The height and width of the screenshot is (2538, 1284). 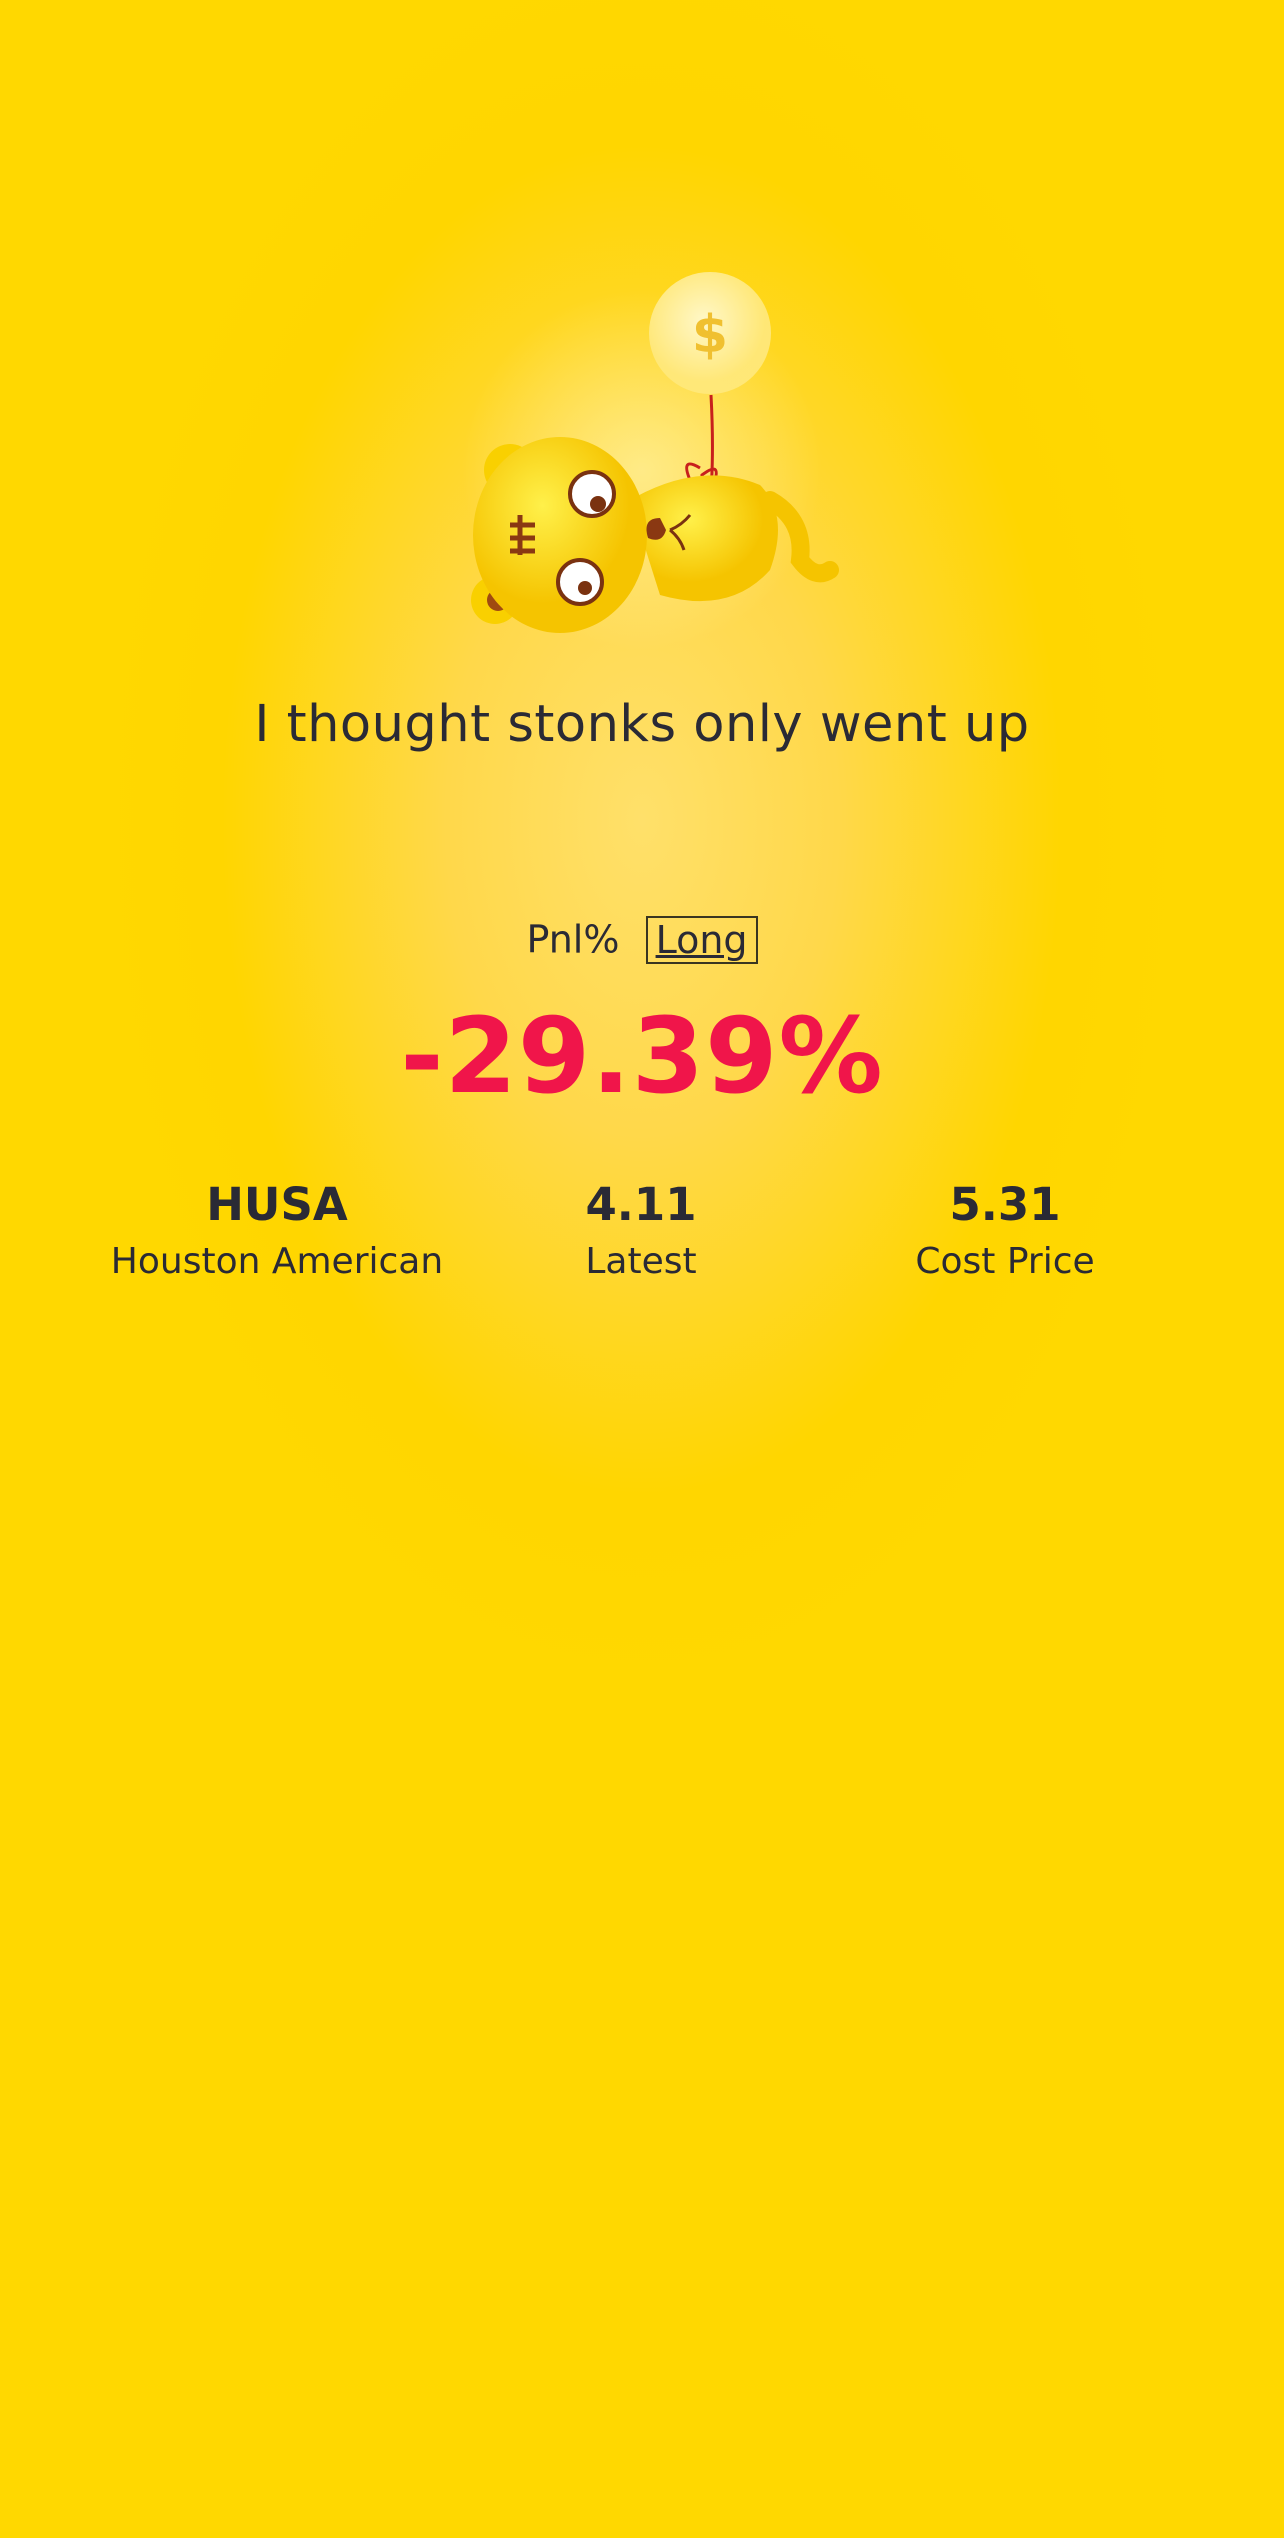 I want to click on page-title: I thought stonks only went up, so click(x=642, y=724).